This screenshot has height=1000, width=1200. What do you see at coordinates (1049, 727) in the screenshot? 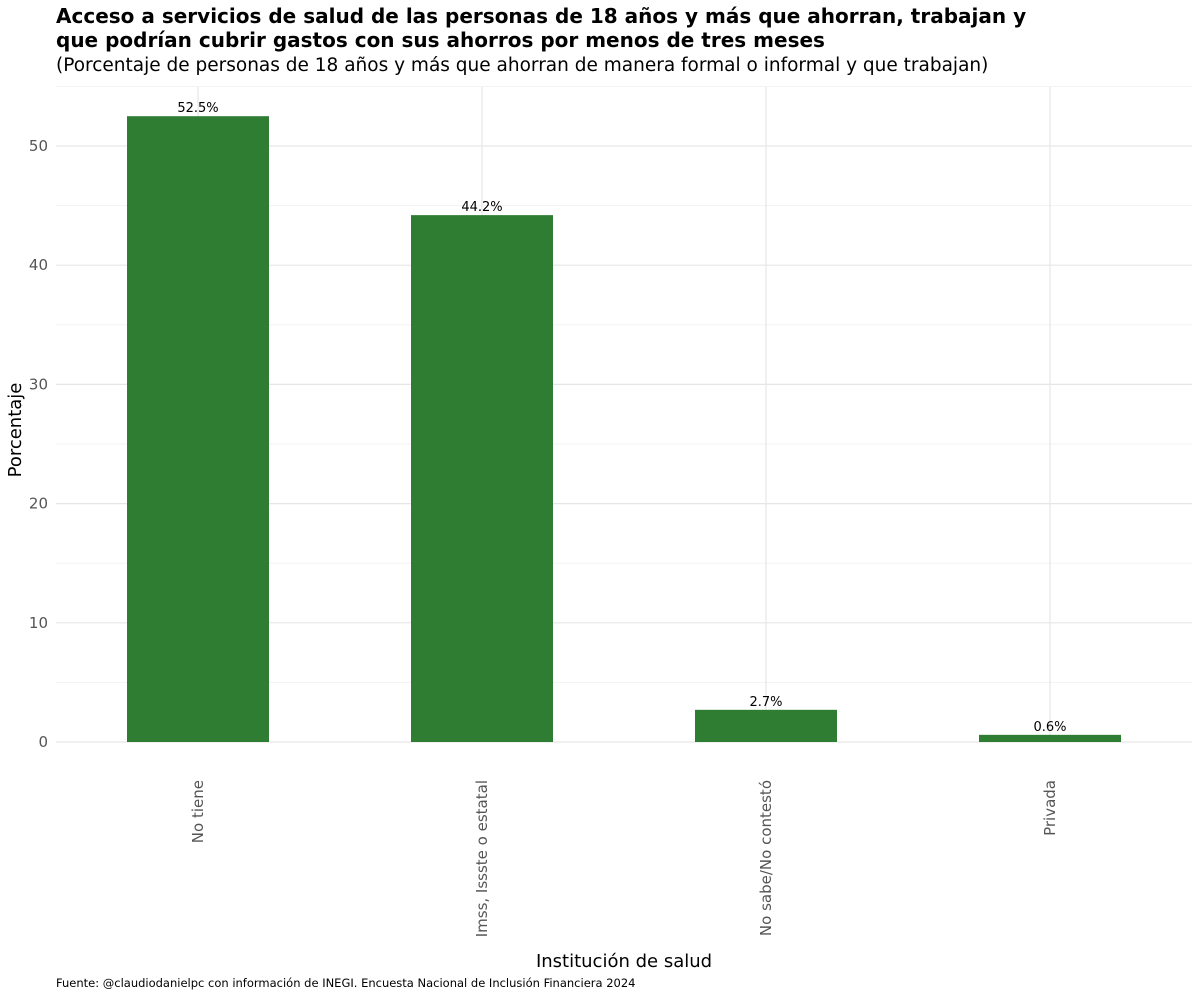
I see `bar-value-label: 0.6%` at bounding box center [1049, 727].